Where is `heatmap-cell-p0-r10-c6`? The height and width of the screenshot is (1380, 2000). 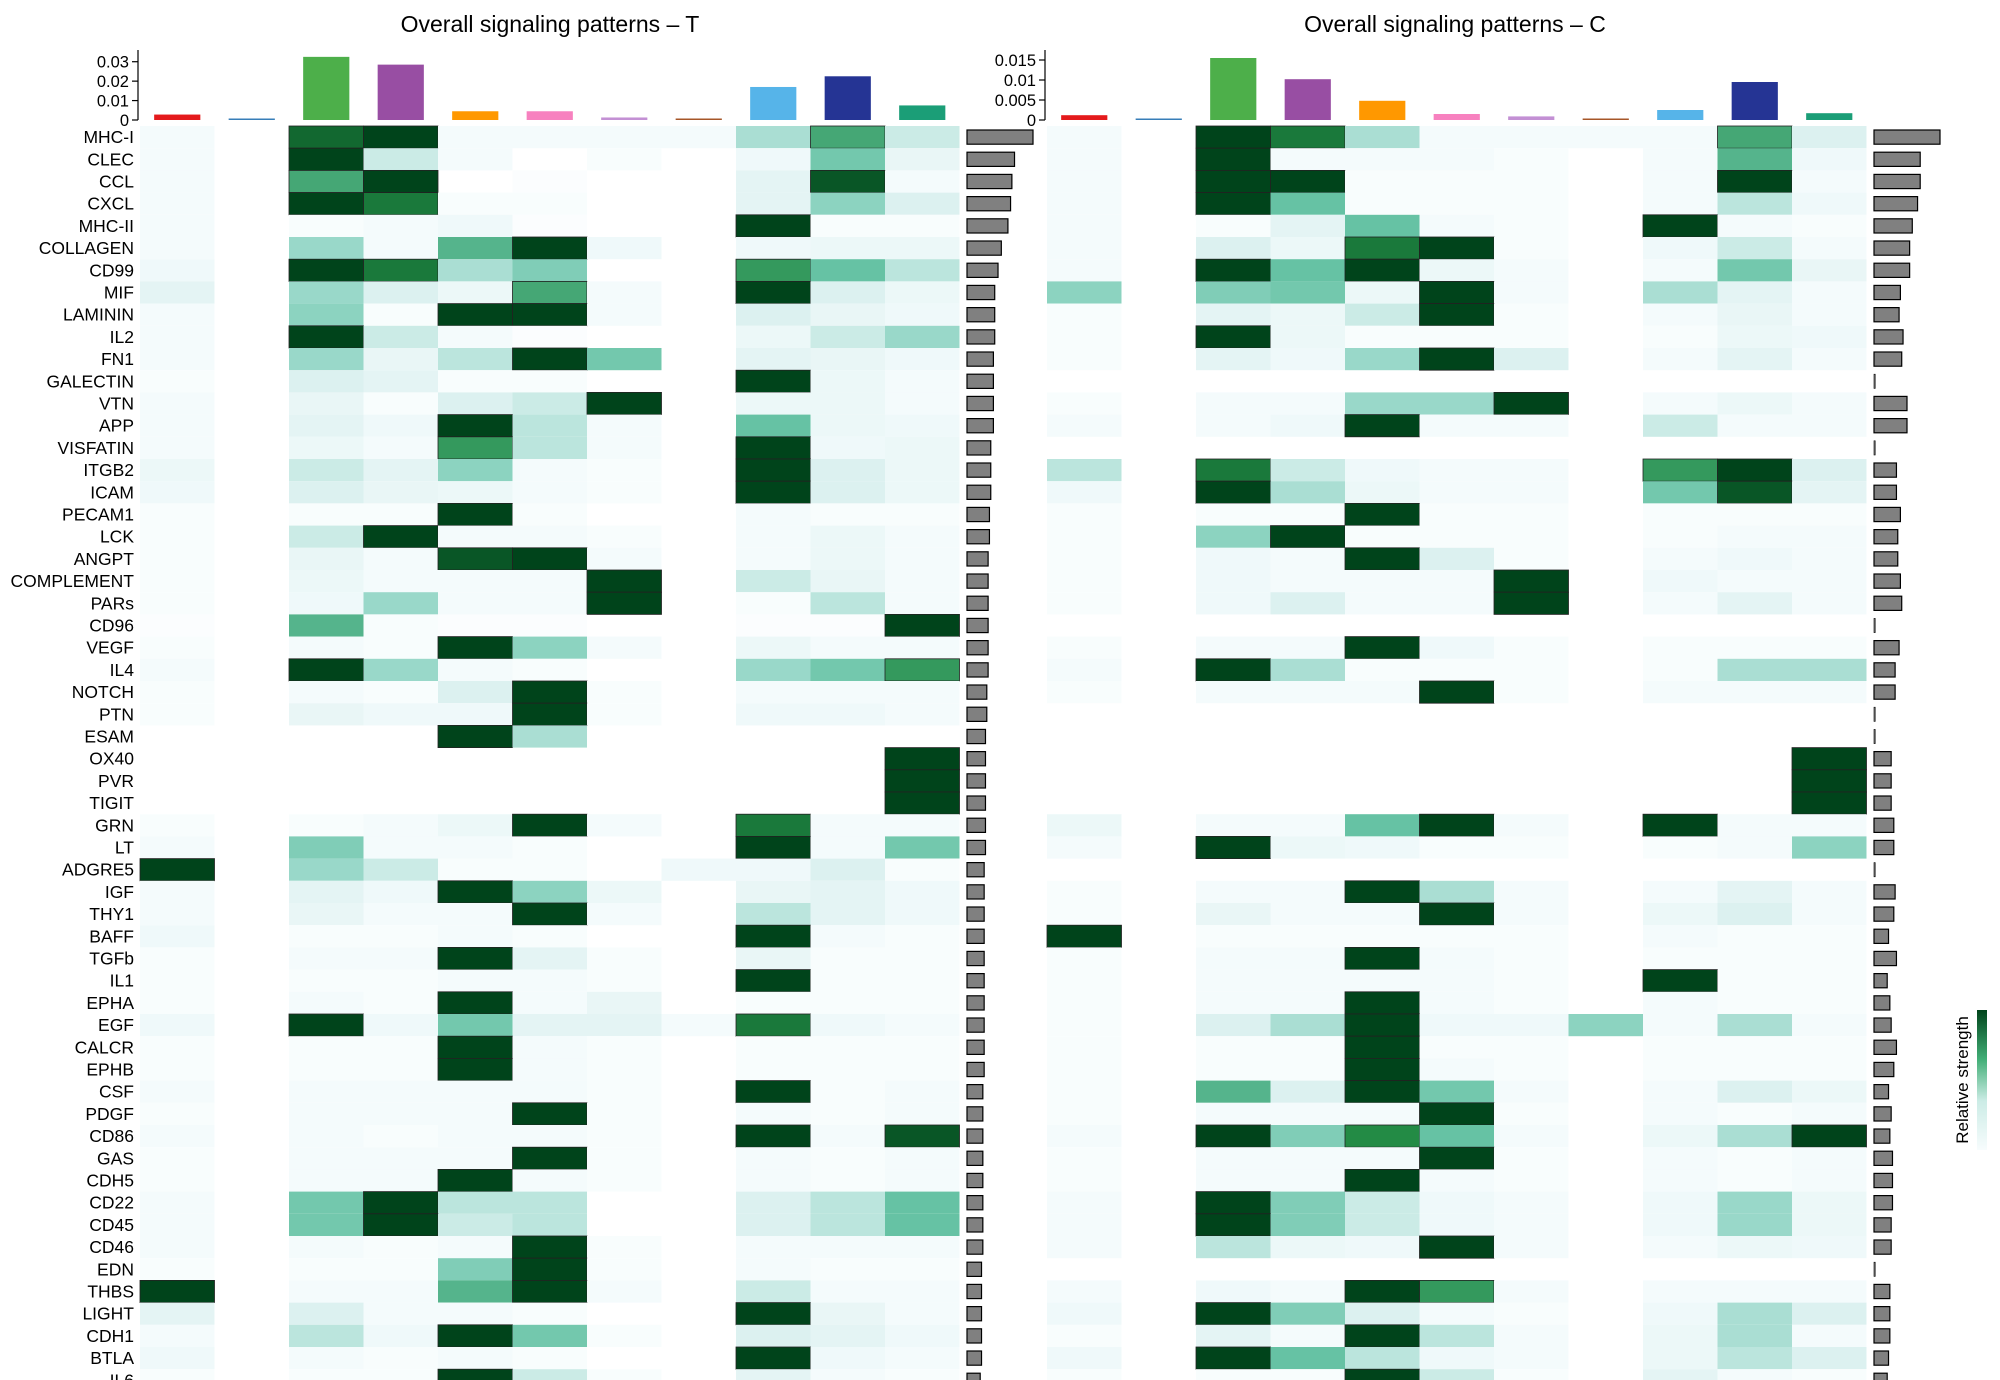 heatmap-cell-p0-r10-c6 is located at coordinates (624, 359).